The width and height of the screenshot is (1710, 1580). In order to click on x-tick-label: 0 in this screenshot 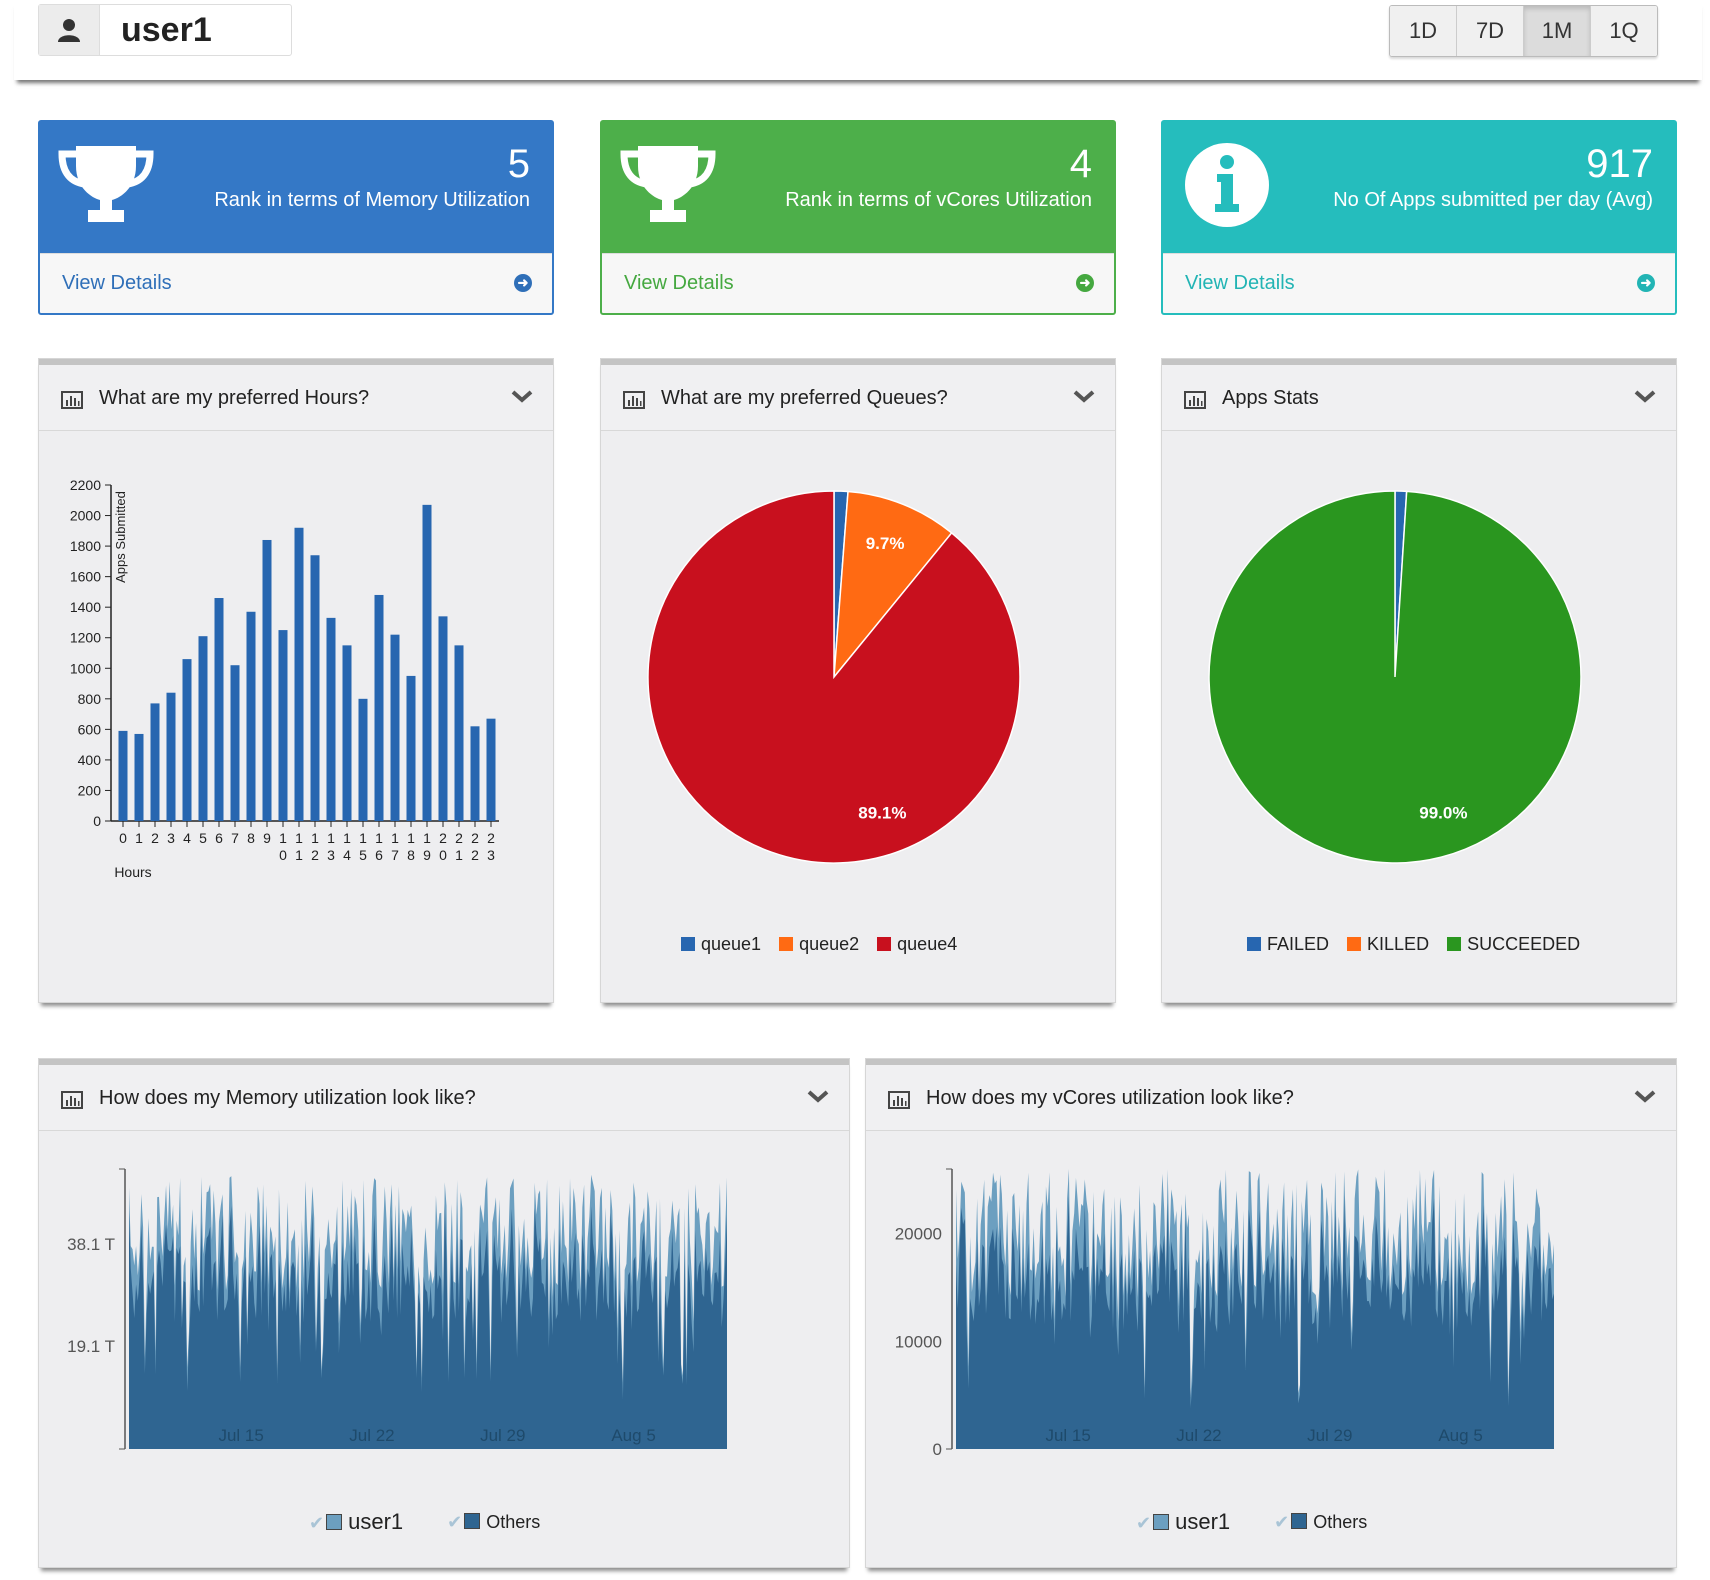, I will do `click(123, 838)`.